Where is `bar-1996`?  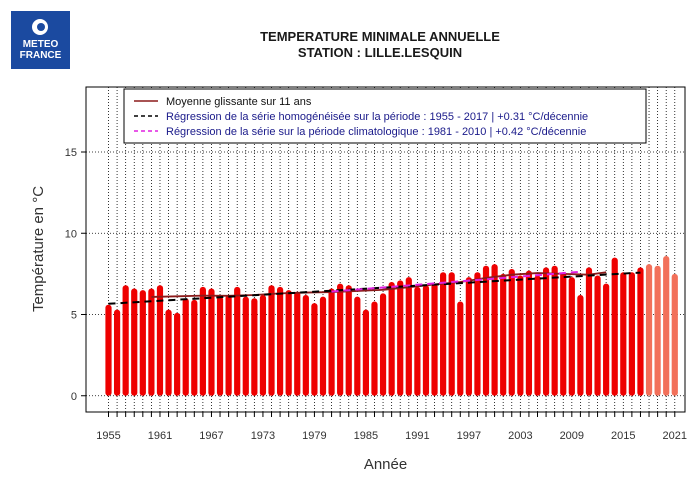
bar-1996 is located at coordinates (460, 348).